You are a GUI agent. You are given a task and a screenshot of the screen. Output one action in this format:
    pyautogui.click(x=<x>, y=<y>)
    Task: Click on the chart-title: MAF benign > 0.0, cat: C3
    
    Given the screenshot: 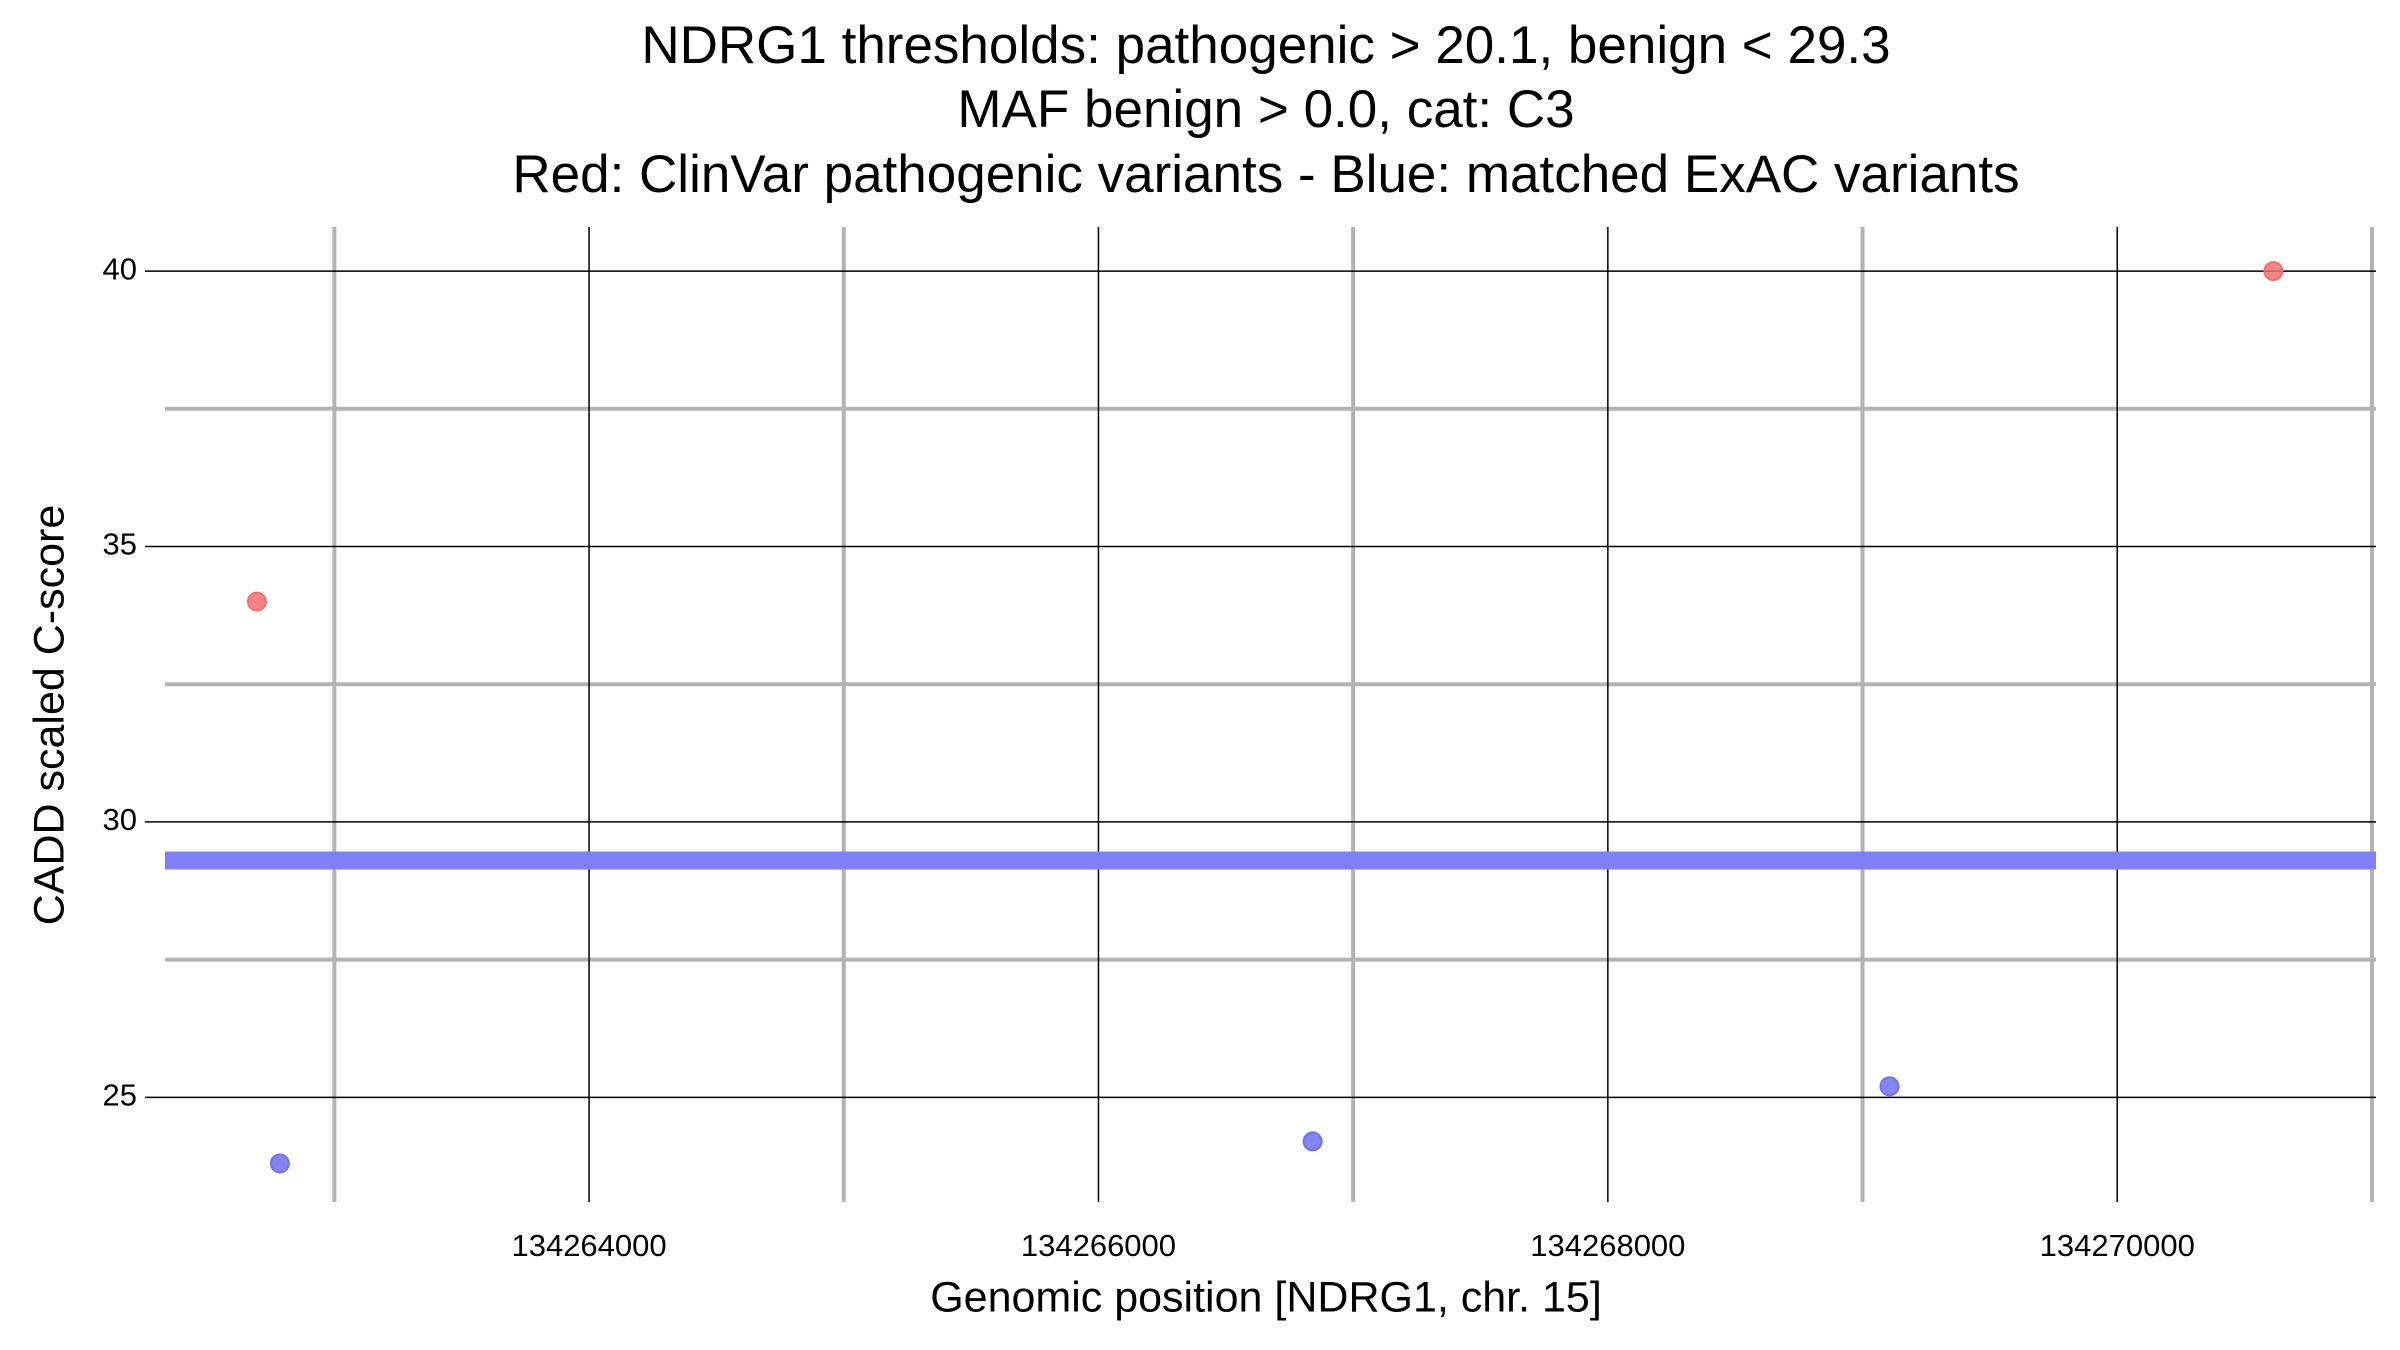 What is the action you would take?
    pyautogui.click(x=1265, y=109)
    